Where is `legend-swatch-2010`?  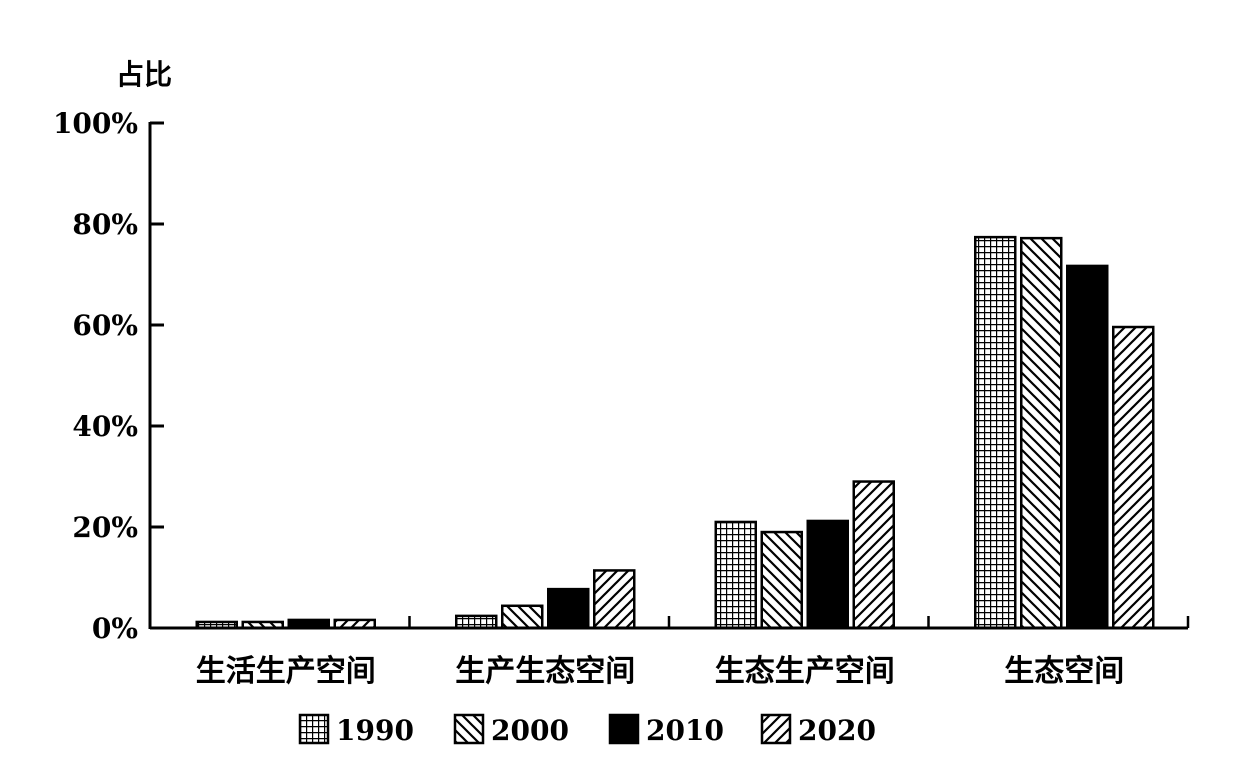
legend-swatch-2010 is located at coordinates (624, 729).